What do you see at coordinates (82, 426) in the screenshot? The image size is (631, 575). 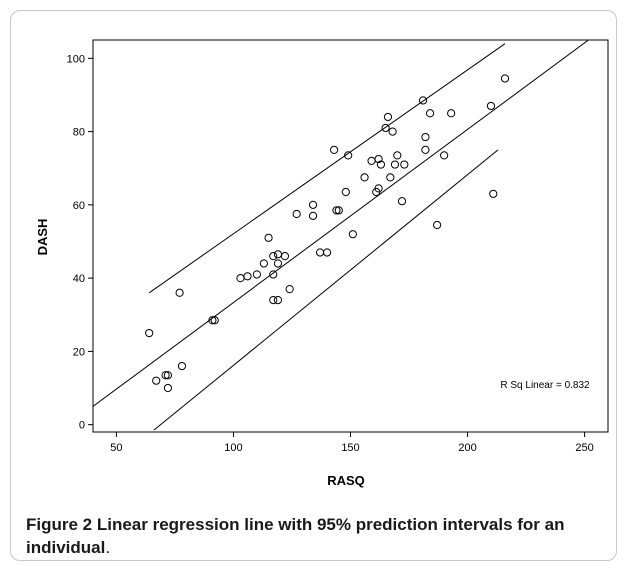 I see `y-tick-label: 0` at bounding box center [82, 426].